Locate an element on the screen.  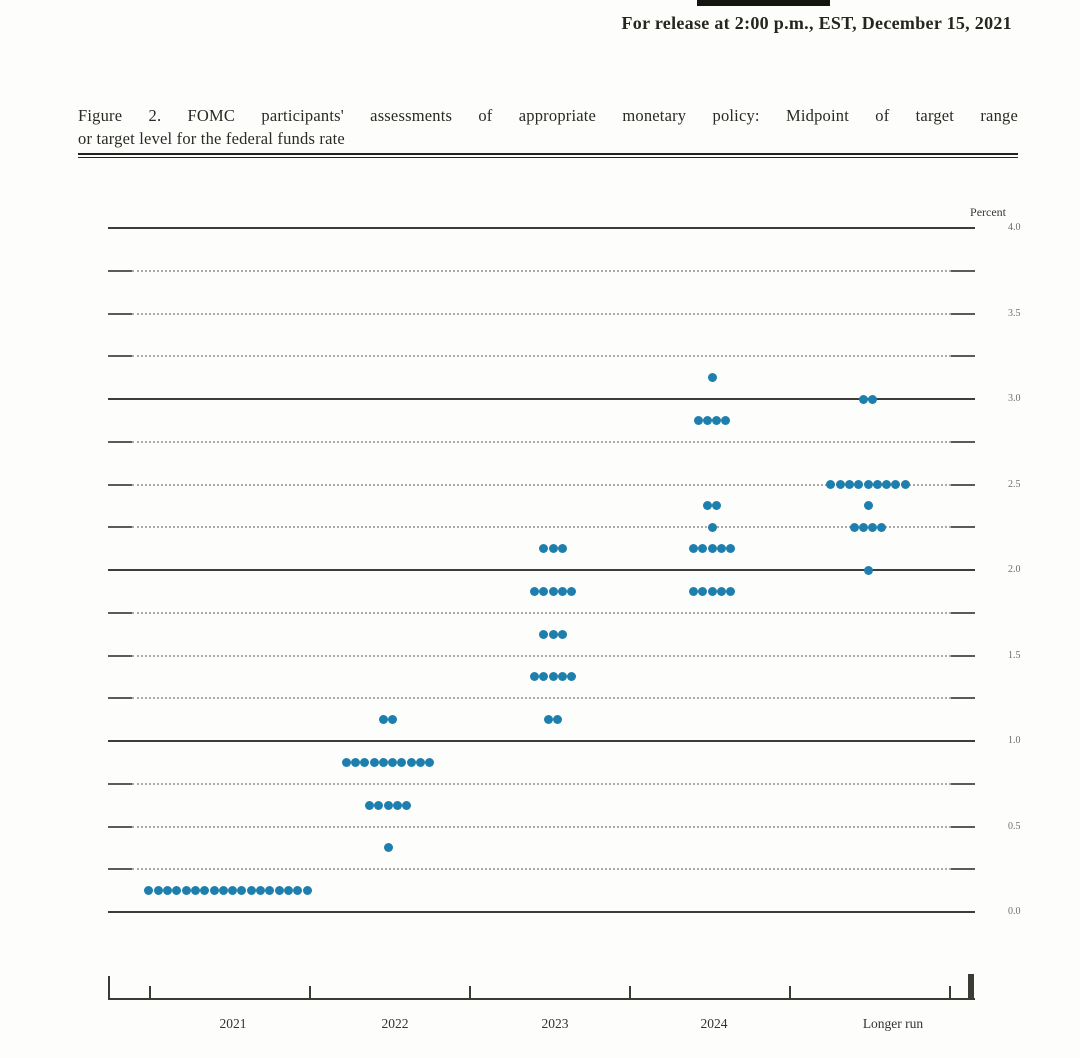
x-axis-end-tick-left is located at coordinates (109, 987).